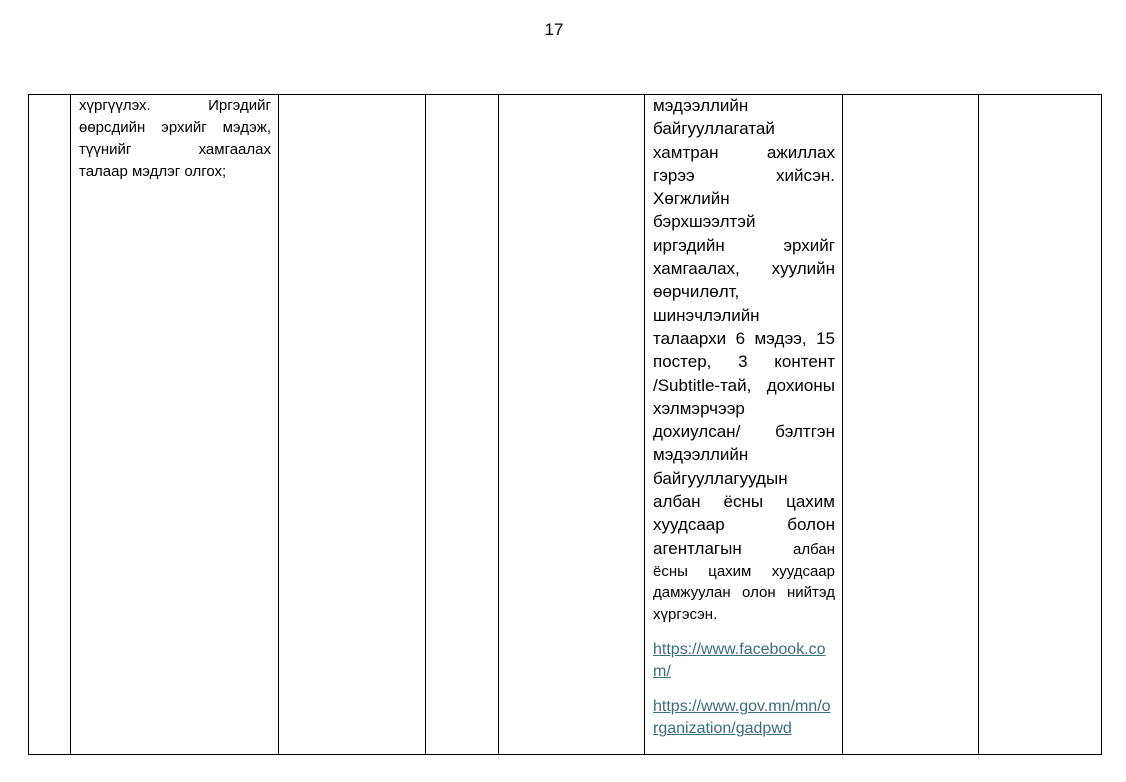 The height and width of the screenshot is (782, 1126). What do you see at coordinates (685, 614) in the screenshot?
I see `result-text-line: хүргэсэн.` at bounding box center [685, 614].